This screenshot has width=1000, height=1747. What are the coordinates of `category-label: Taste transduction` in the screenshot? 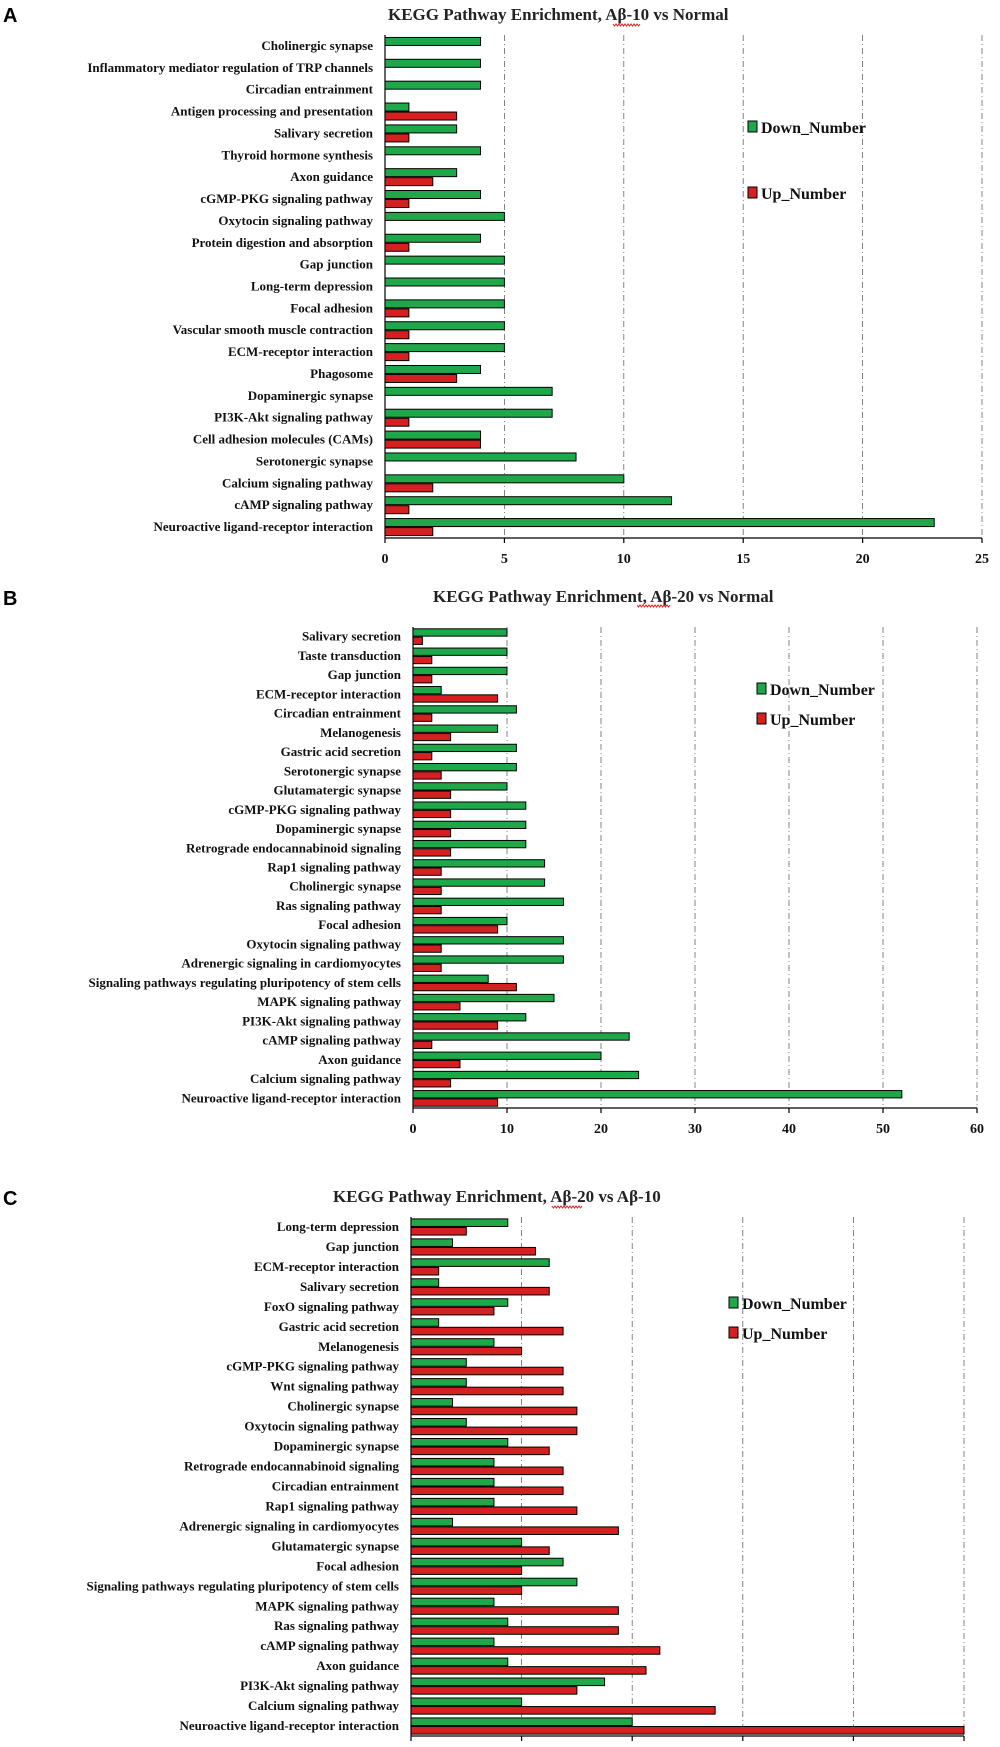 It's located at (350, 655).